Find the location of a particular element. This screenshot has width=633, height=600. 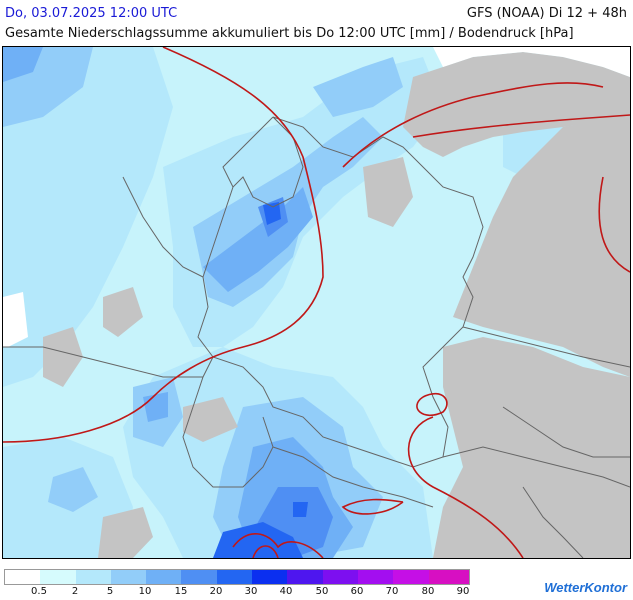

legend-labels: 0.5 2 5 10 15 20 30 40 50 60 70 80 90 is located at coordinates (251, 593).